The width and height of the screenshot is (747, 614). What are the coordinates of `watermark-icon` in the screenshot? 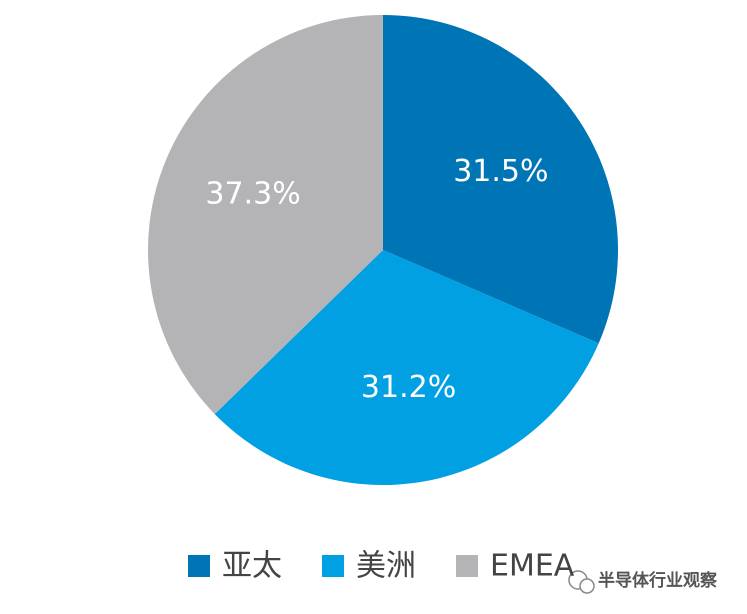 It's located at (581, 582).